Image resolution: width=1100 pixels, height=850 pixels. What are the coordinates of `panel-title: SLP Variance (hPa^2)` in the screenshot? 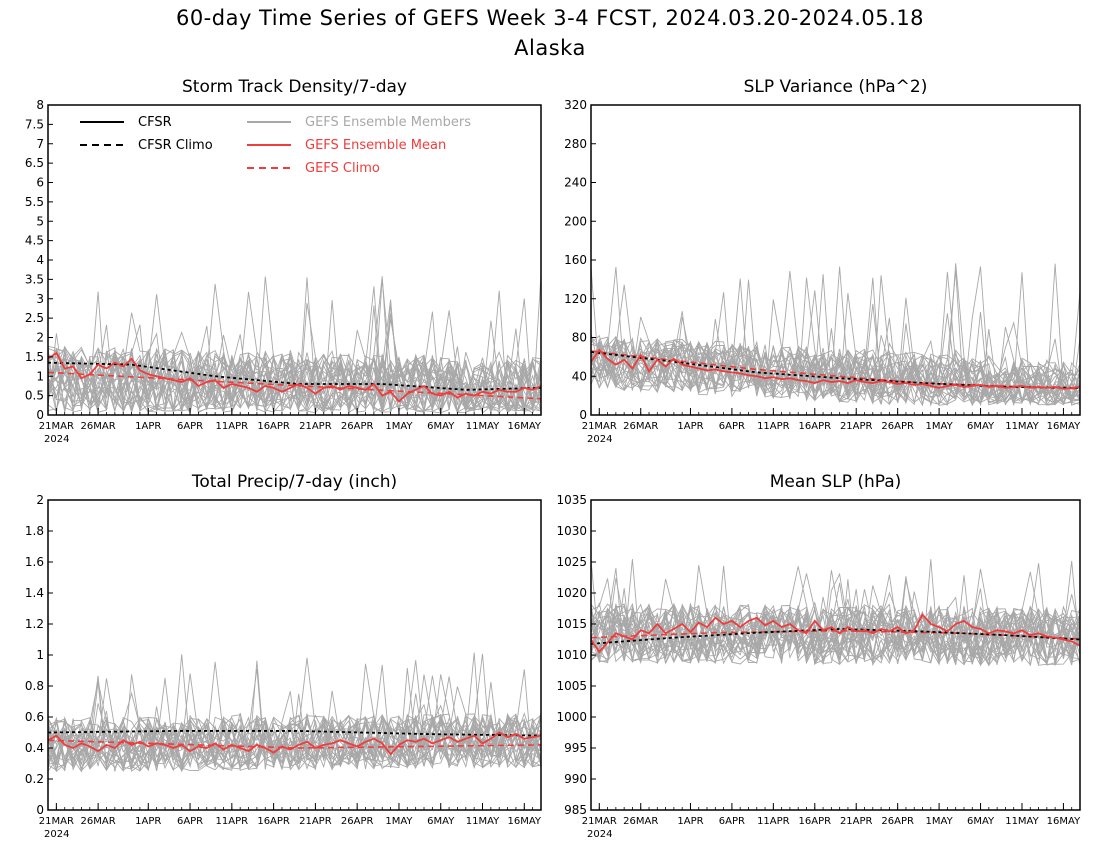 It's located at (836, 87).